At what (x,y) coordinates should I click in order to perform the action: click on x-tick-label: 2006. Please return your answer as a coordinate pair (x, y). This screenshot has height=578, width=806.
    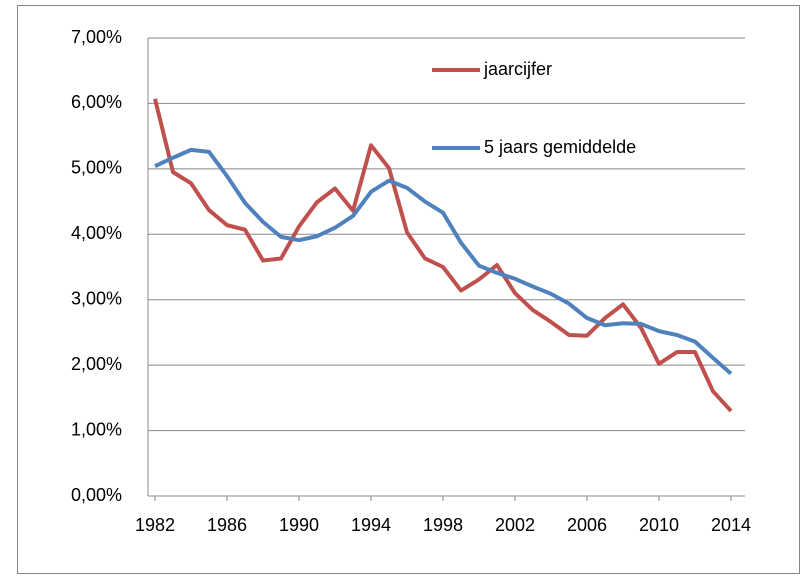
    Looking at the image, I should click on (587, 525).